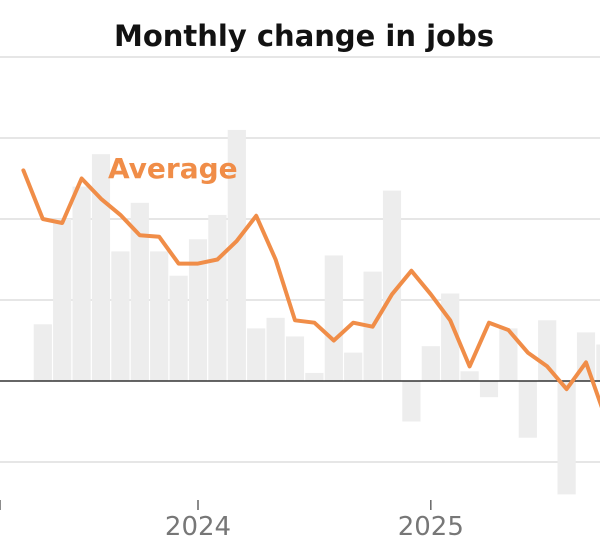  What do you see at coordinates (232, 521) in the screenshot?
I see `x-axis: 2024 2025` at bounding box center [232, 521].